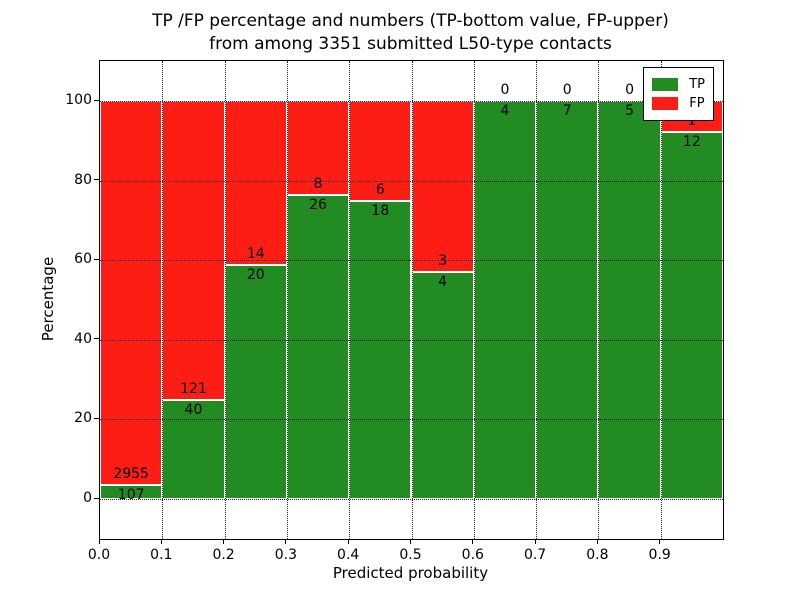 The height and width of the screenshot is (600, 800). What do you see at coordinates (99, 555) in the screenshot?
I see `x-tick-label: 0.0` at bounding box center [99, 555].